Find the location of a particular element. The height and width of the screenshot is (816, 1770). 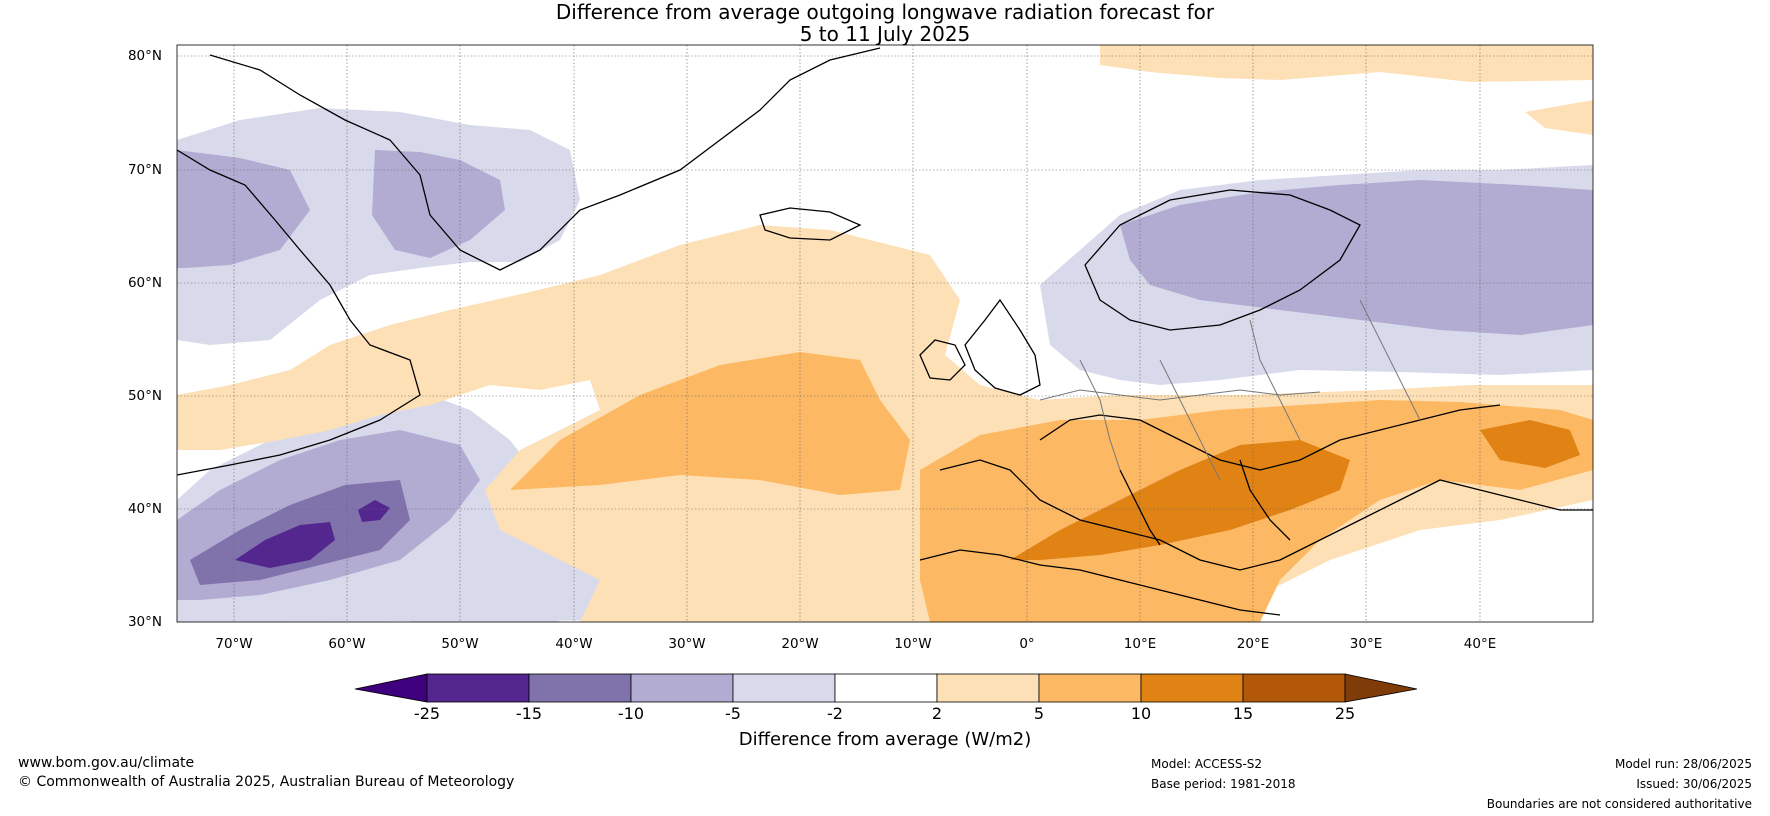

lon-label-30e: 30°E is located at coordinates (1366, 644).